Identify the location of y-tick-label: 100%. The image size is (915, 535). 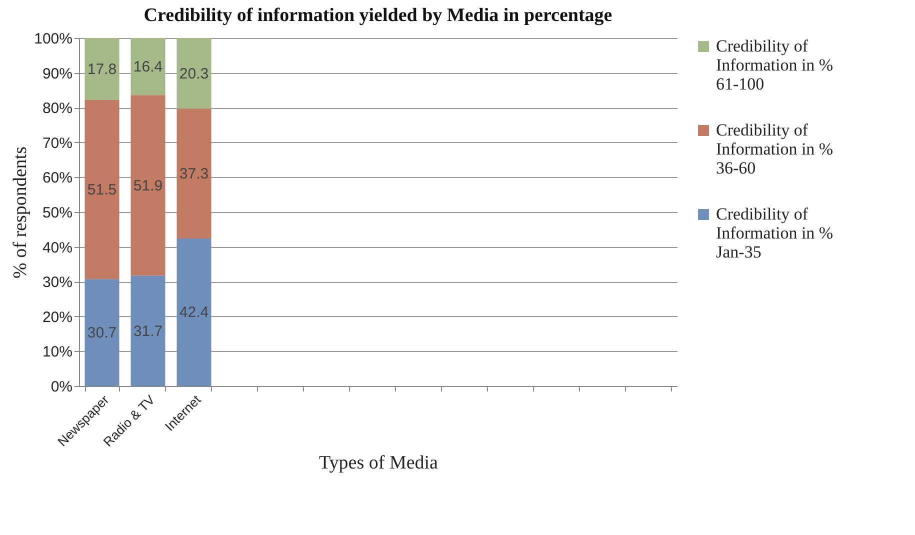
(53, 39).